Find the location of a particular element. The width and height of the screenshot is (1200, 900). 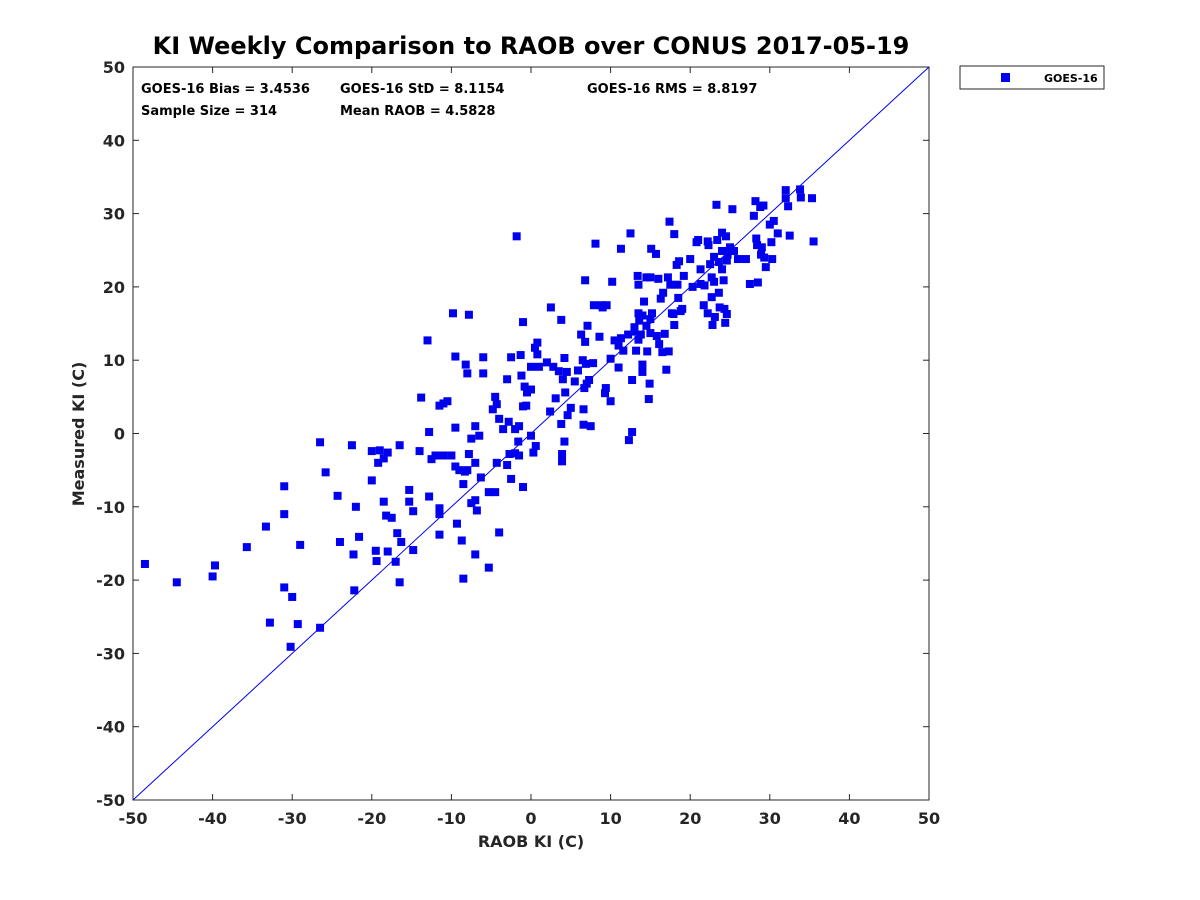

x-tick-label: 50 is located at coordinates (929, 818).